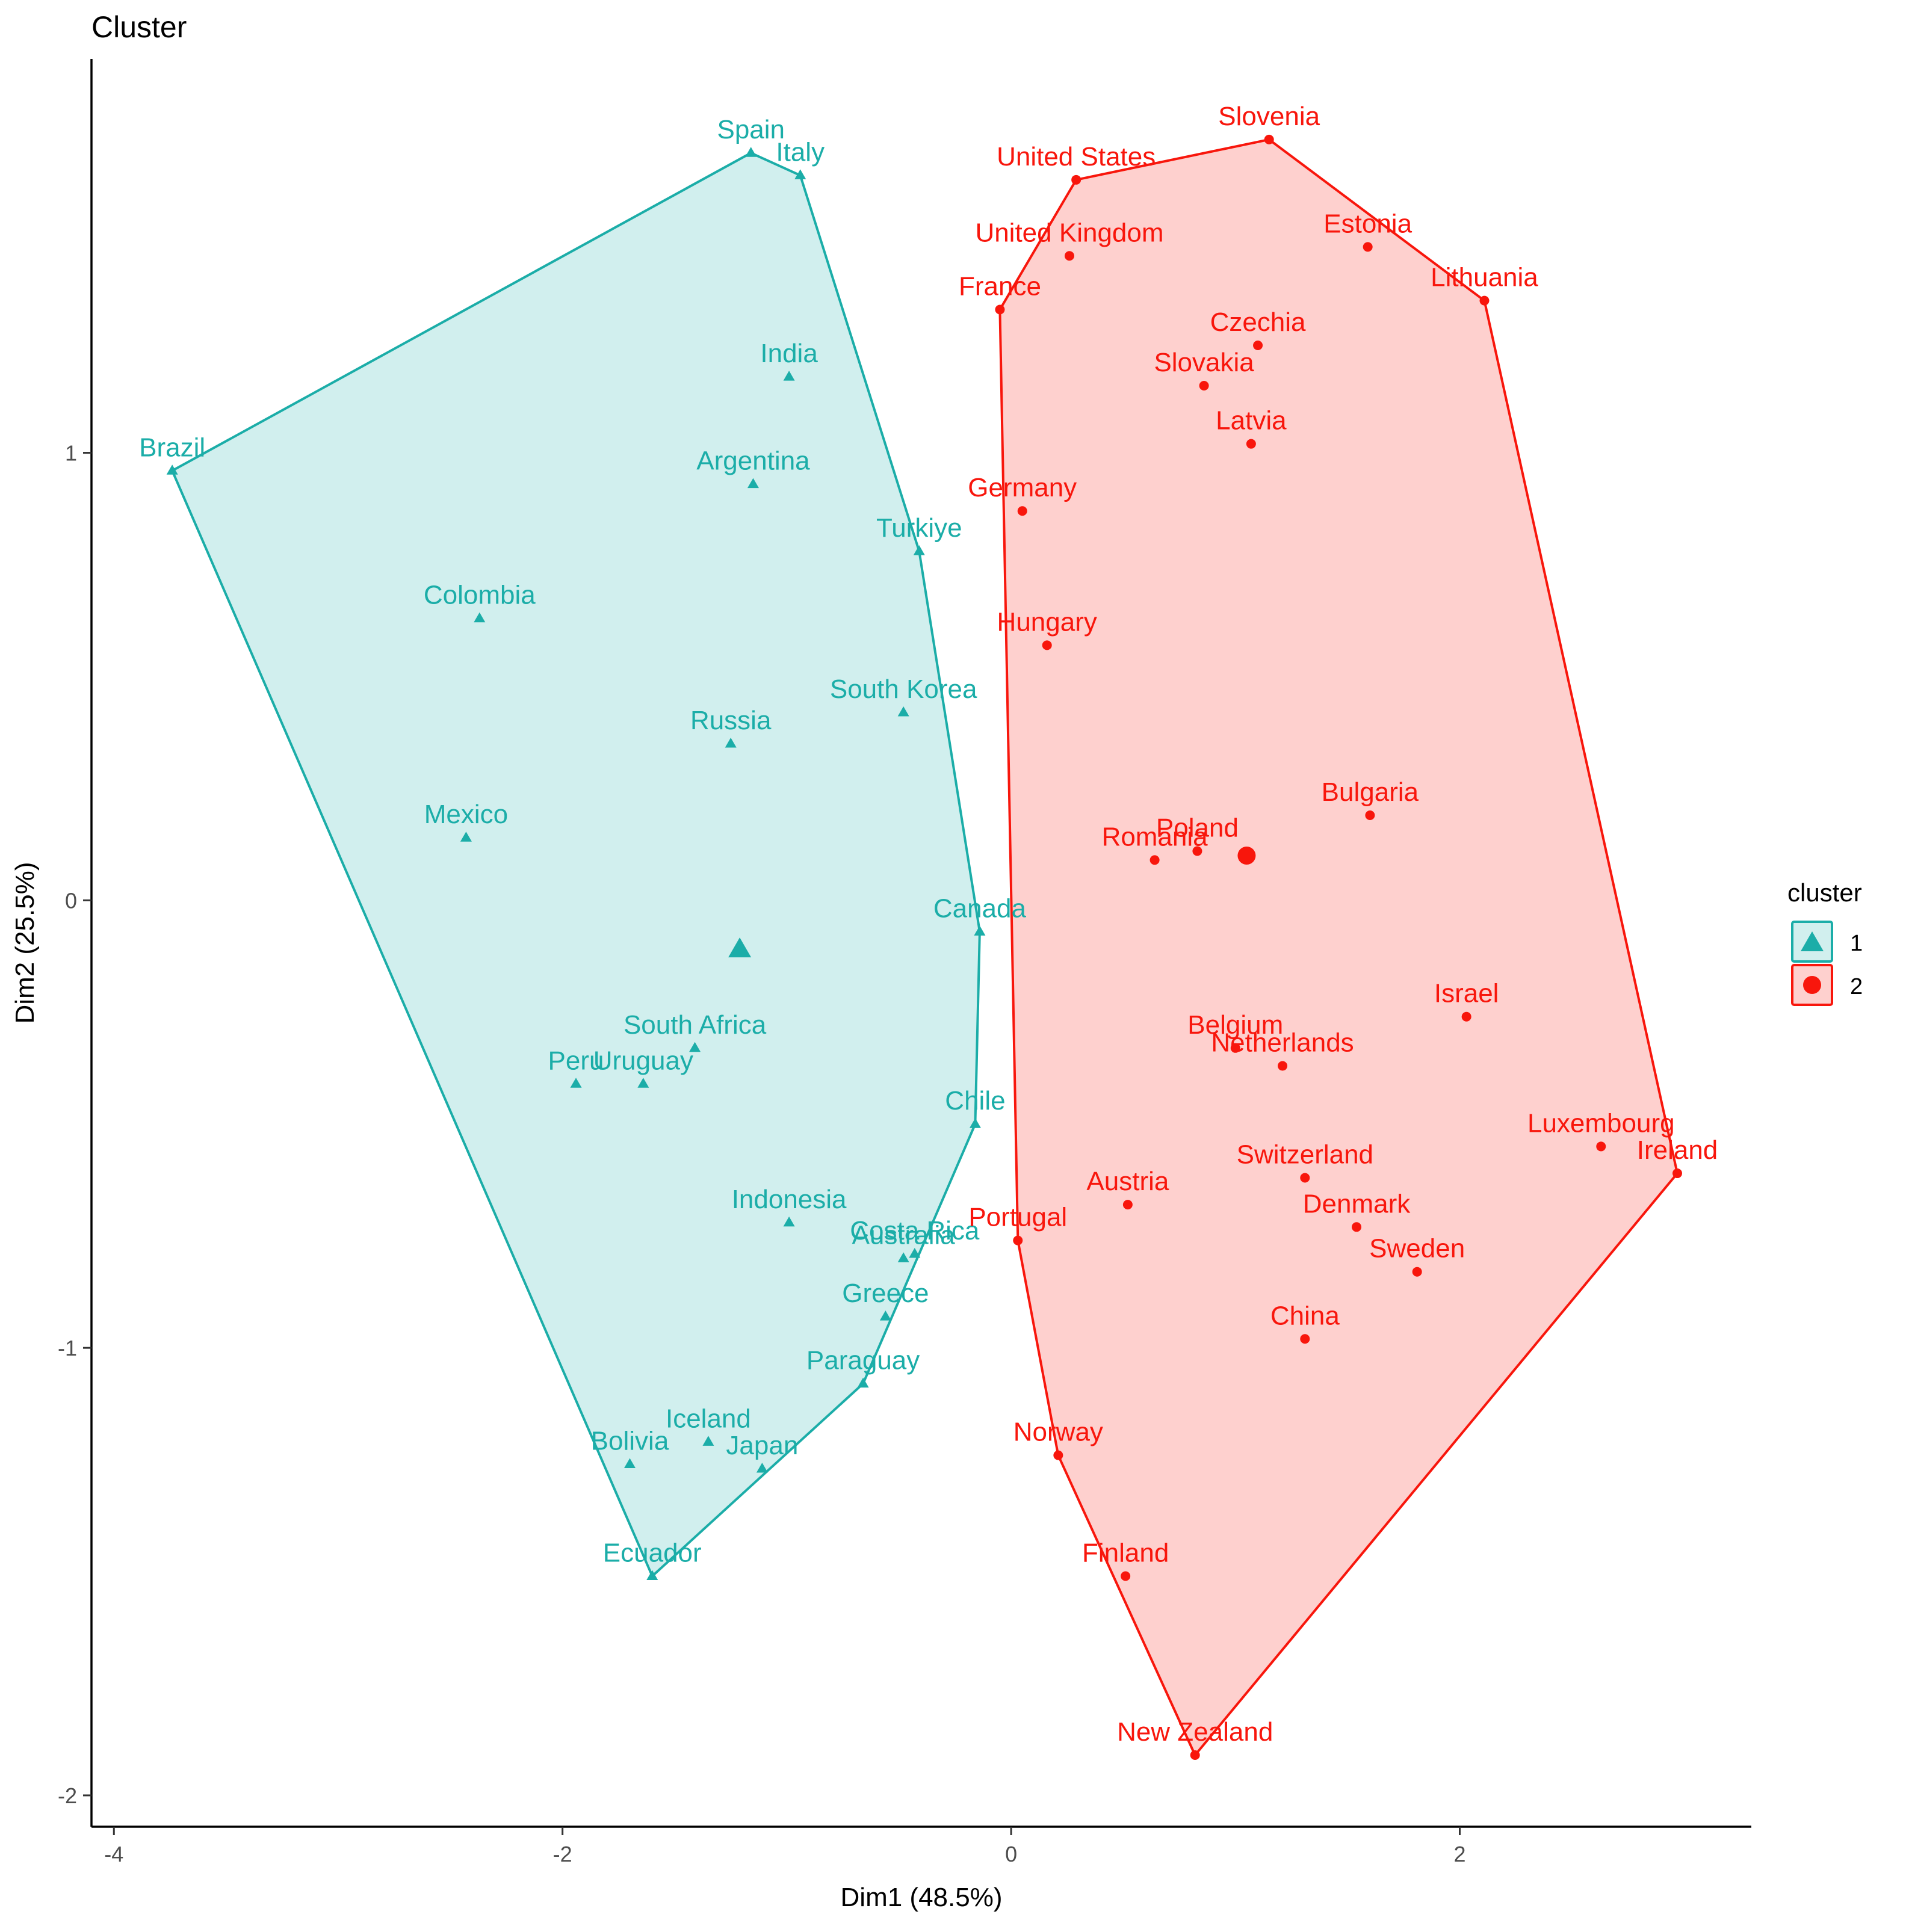  Describe the element at coordinates (919, 528) in the screenshot. I see `label-turkiye: Turkiye` at that location.